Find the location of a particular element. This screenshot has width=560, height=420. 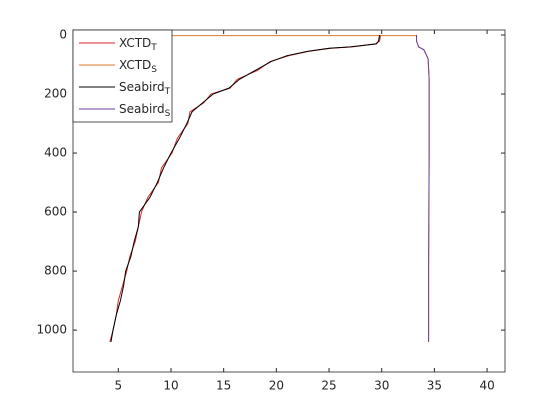

y-tick-label: 600 is located at coordinates (55, 212).